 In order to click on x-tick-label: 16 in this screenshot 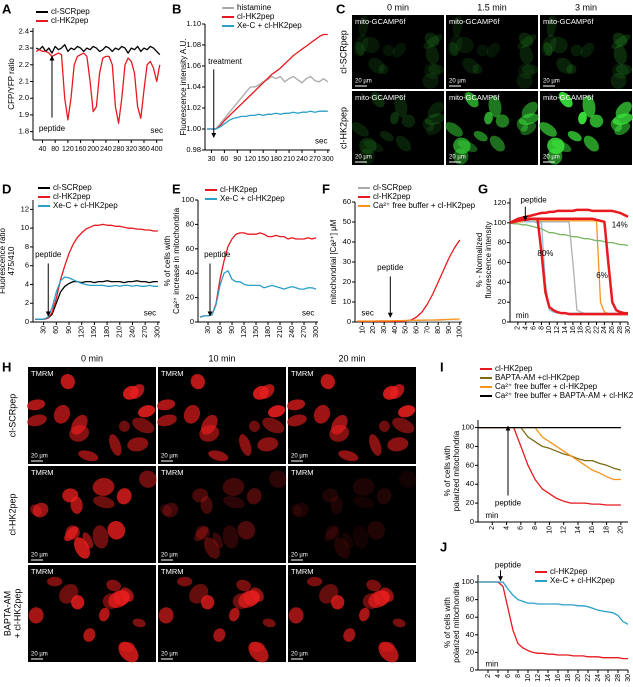, I will do `click(573, 330)`.